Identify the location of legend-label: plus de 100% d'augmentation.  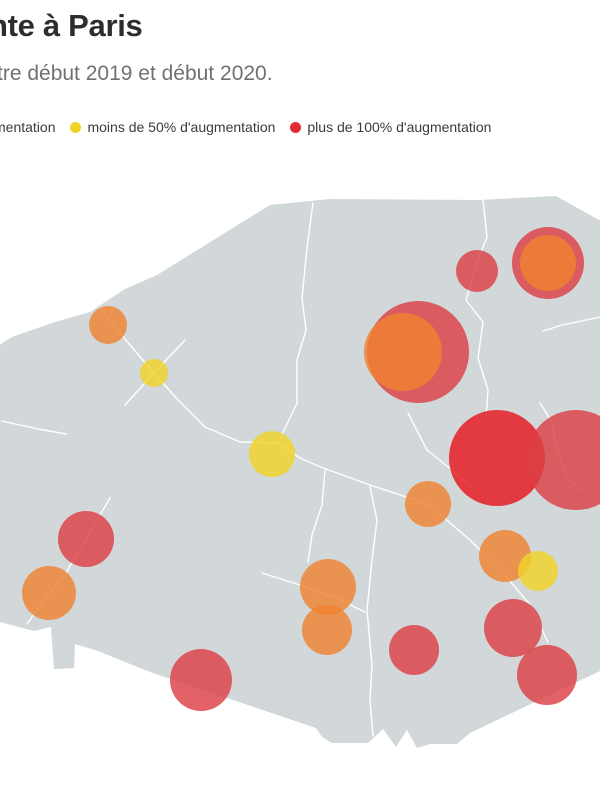
(399, 127).